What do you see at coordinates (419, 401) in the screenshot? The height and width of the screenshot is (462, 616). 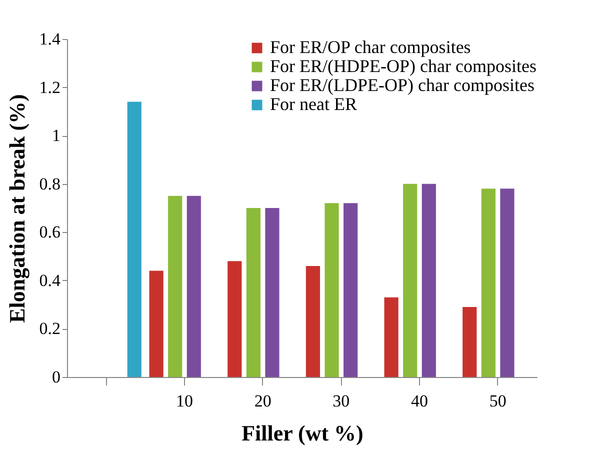 I see `x-tick-label: 40` at bounding box center [419, 401].